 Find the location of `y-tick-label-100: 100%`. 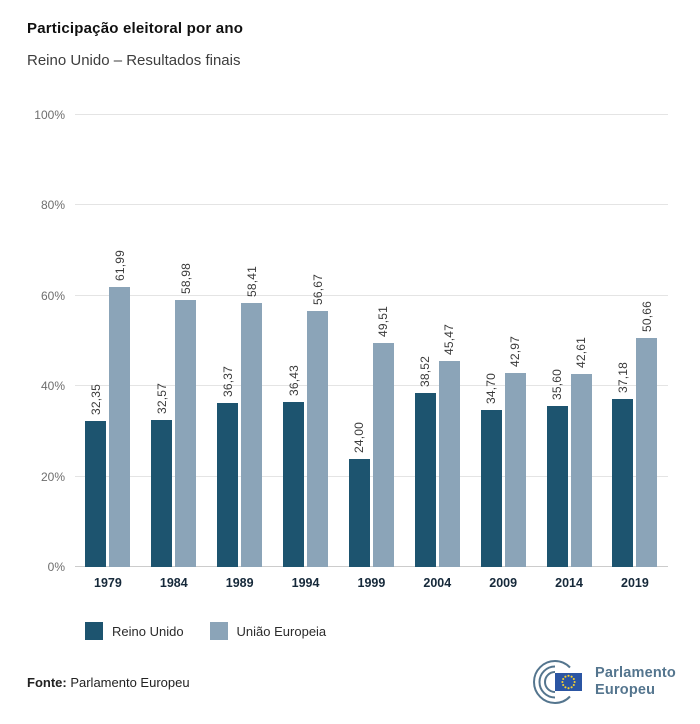

y-tick-label-100: 100% is located at coordinates (49, 115).